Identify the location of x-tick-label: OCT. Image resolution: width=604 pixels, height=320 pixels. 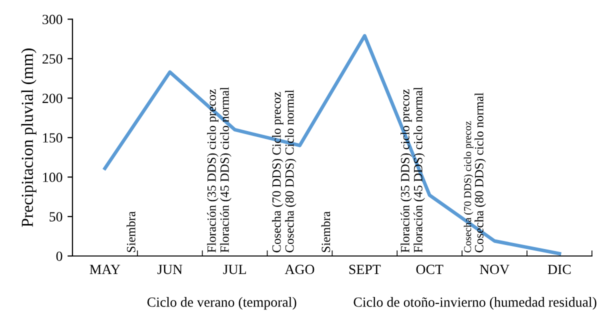
(430, 269).